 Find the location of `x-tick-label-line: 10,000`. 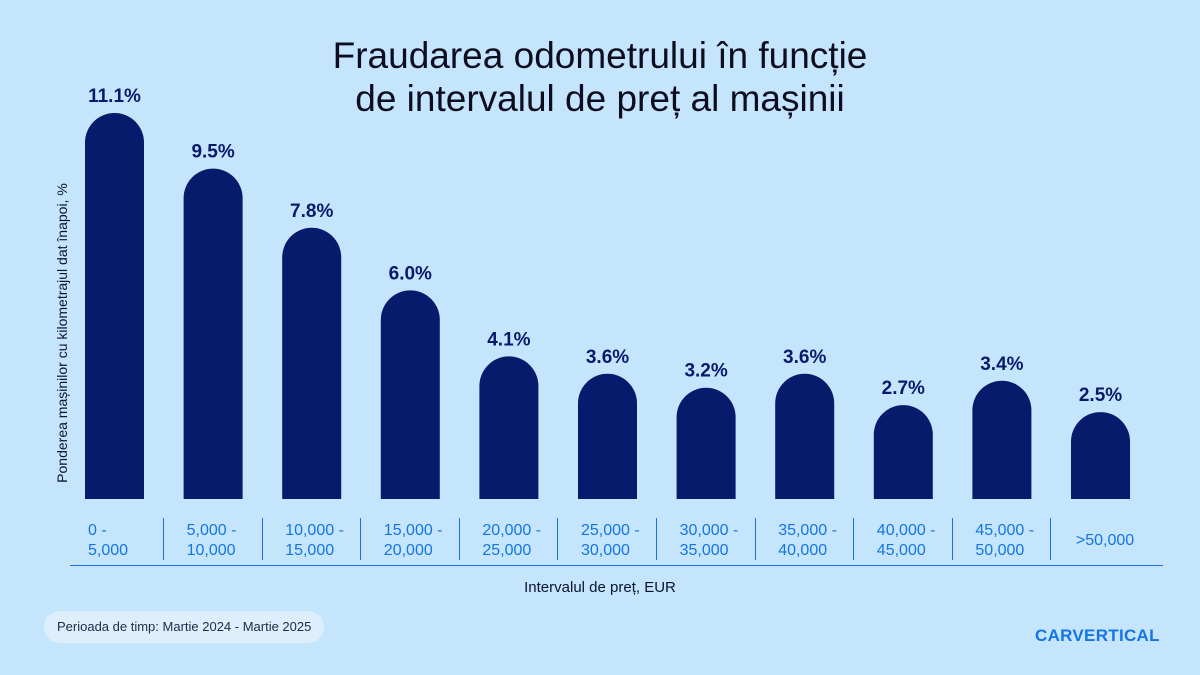

x-tick-label-line: 10,000 is located at coordinates (211, 550).